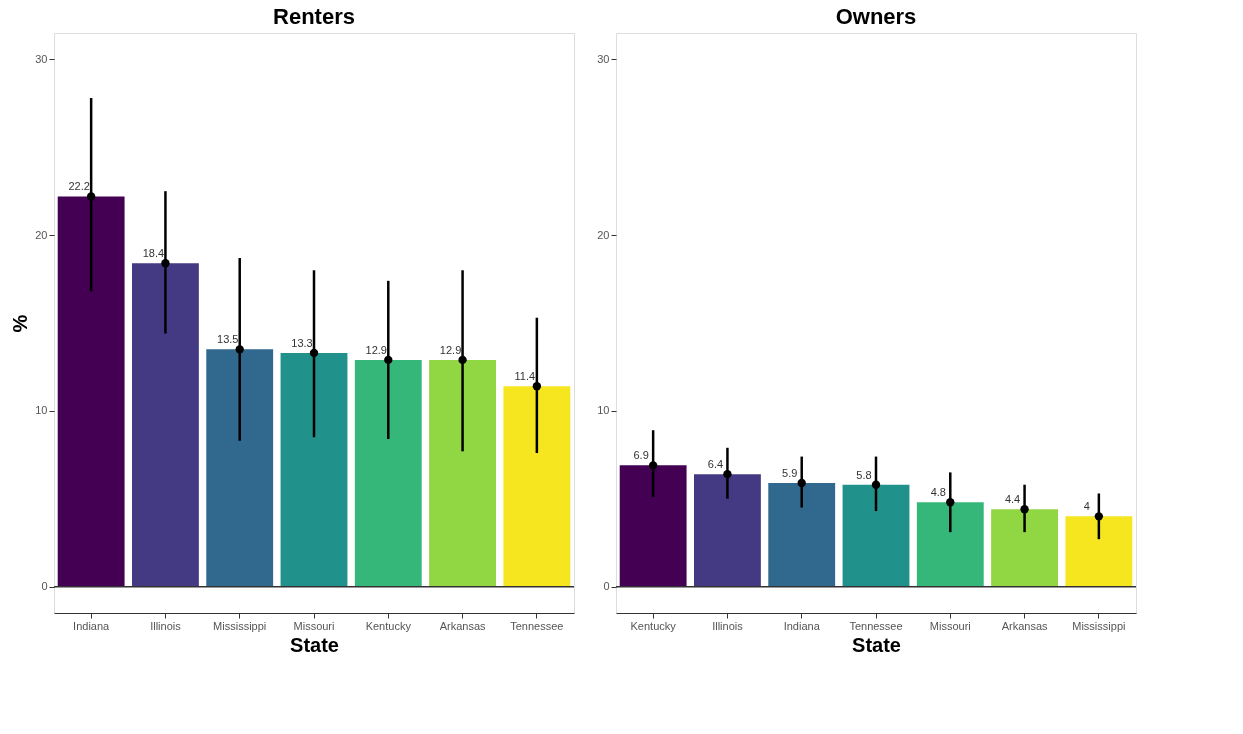  Describe the element at coordinates (790, 472) in the screenshot. I see `data-label: 5.9` at that location.